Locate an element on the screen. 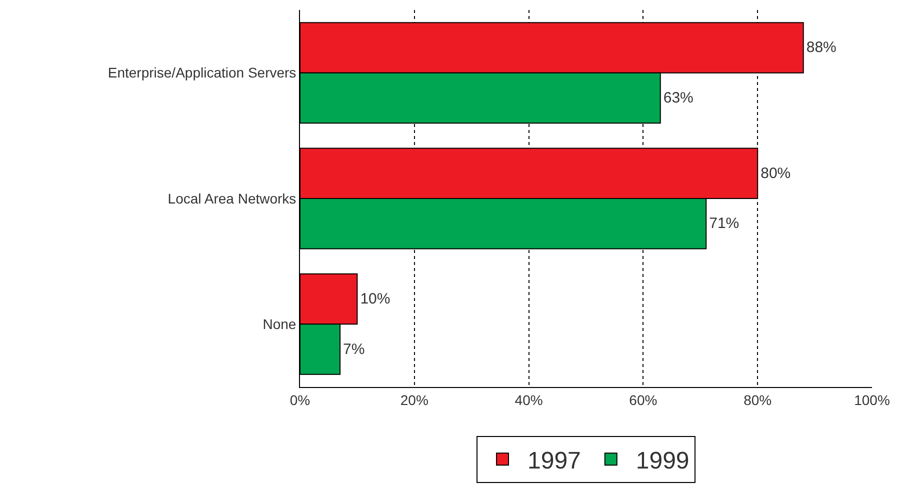 The height and width of the screenshot is (497, 902). x-tick-label: 60% is located at coordinates (643, 400).